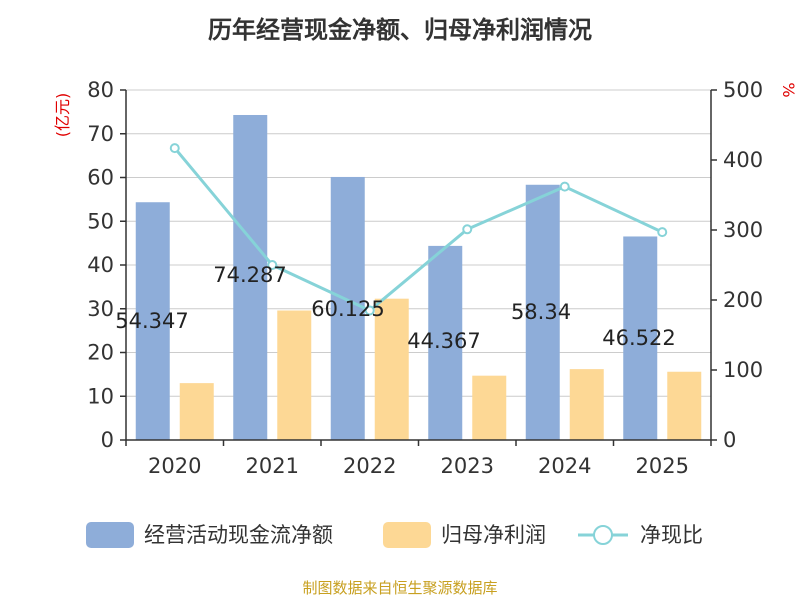 The image size is (800, 600). I want to click on data-label-cash-flow: 46.522, so click(638, 338).